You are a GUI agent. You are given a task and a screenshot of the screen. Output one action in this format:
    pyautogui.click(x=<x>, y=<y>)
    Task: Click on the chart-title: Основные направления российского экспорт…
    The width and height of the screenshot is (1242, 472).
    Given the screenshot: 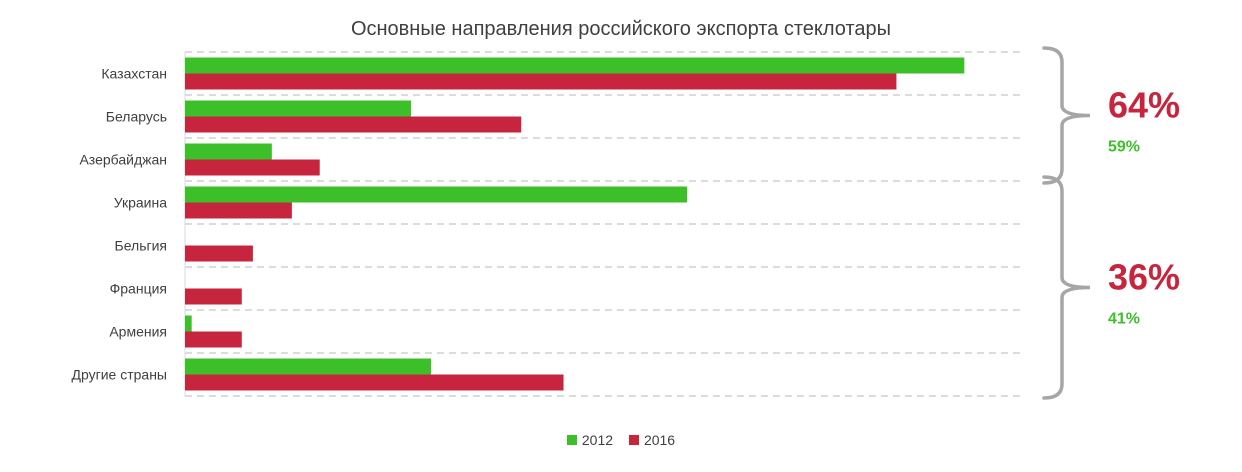 What is the action you would take?
    pyautogui.click(x=621, y=29)
    